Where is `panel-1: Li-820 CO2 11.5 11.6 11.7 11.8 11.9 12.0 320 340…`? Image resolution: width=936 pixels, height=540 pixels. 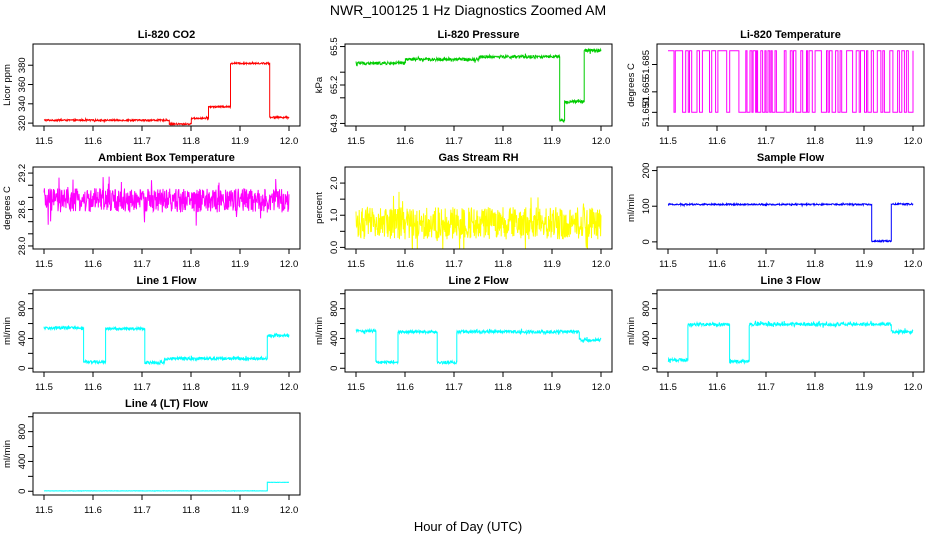 panel-1: Li-820 CO2 11.5 11.6 11.7 11.8 11.9 12.0 320 340… is located at coordinates (151, 88).